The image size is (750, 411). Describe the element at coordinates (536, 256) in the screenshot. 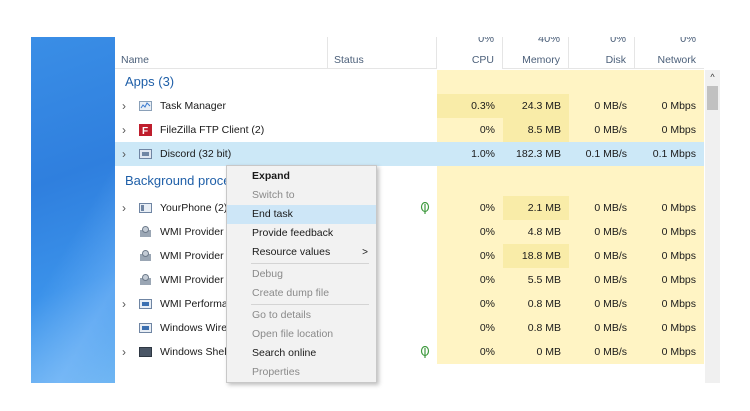

I see `memory-cell: 18.8 MB` at that location.